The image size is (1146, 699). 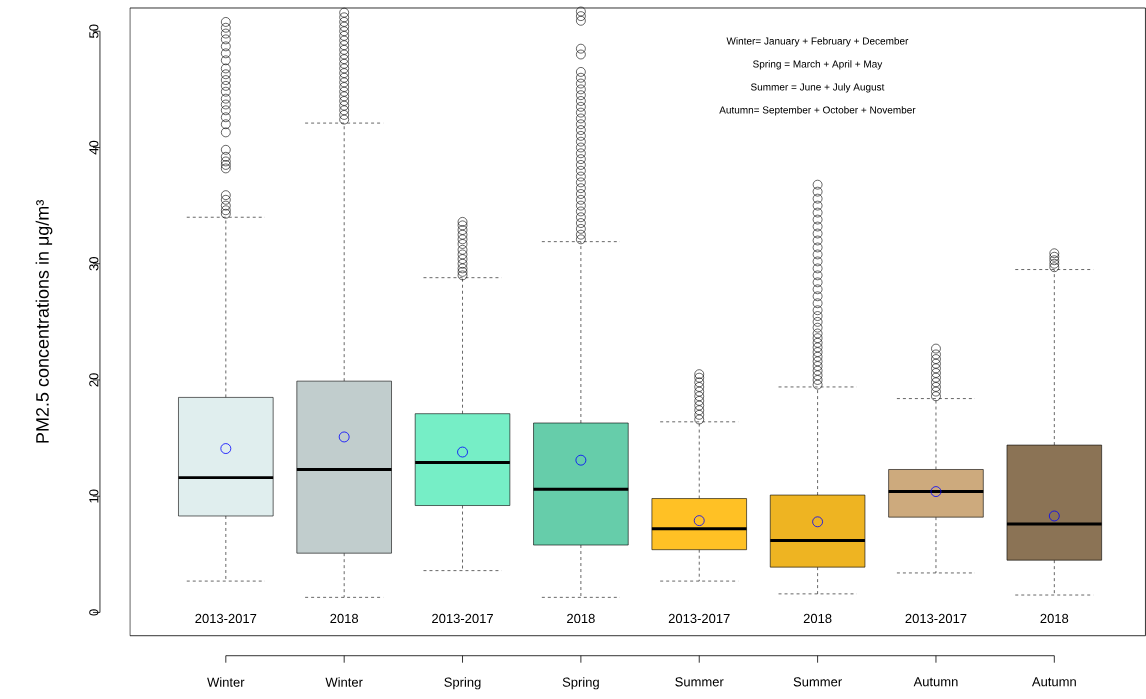 I want to click on annotation: Winter= January + February + December, so click(x=817, y=42).